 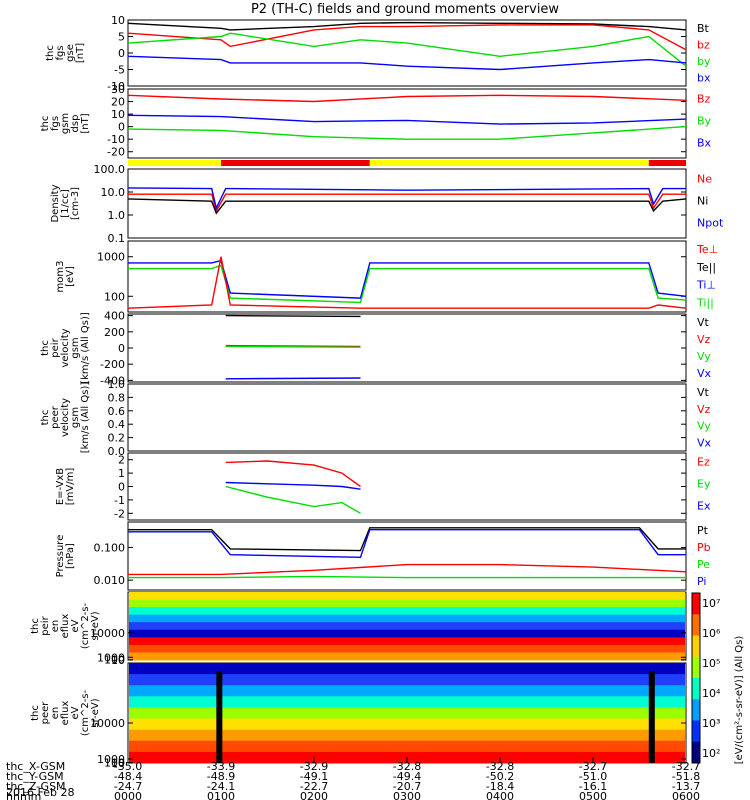 I want to click on legend-entry: Bz, so click(x=704, y=99).